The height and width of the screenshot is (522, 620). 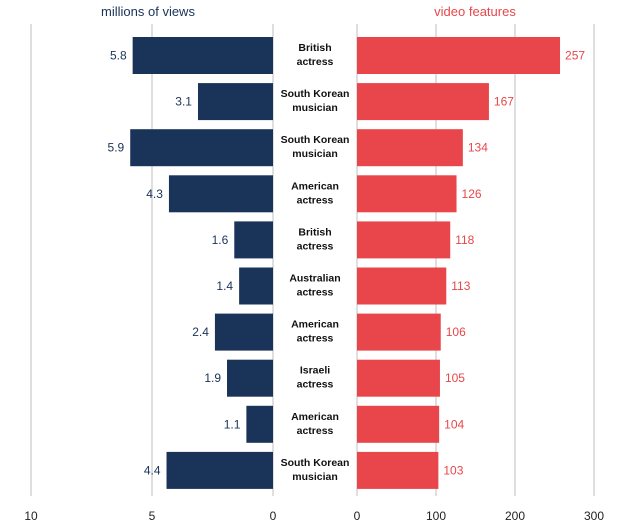 I want to click on left-tick-label: 5, so click(x=152, y=515).